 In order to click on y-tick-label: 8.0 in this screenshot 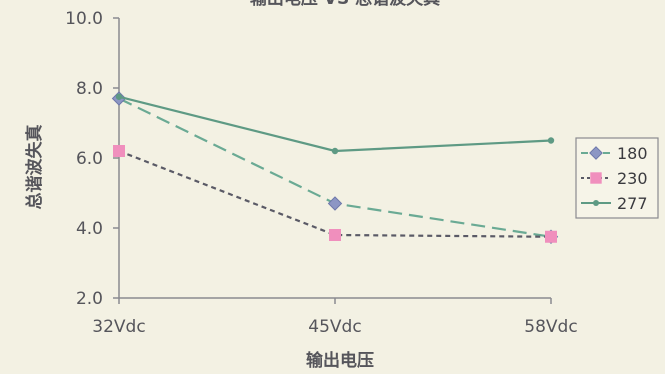, I will do `click(89, 89)`.